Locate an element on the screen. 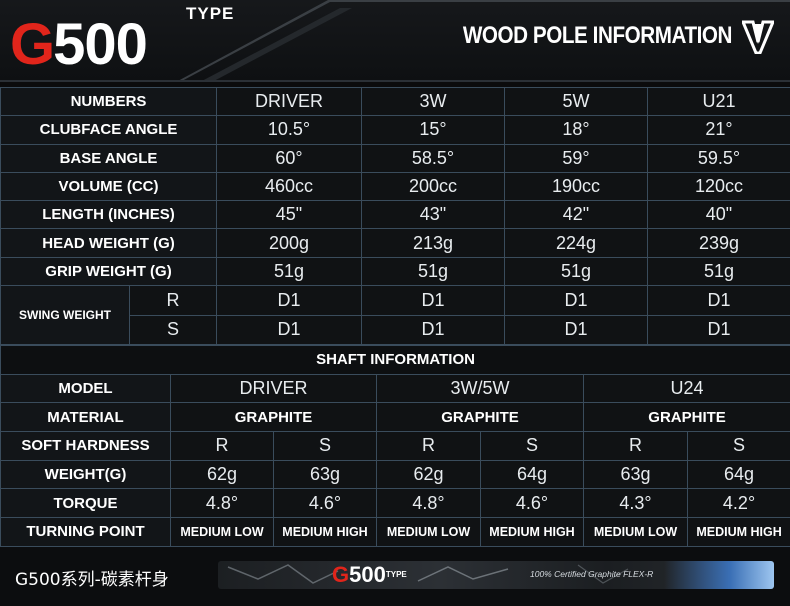 This screenshot has width=790, height=606. column-header-driver: DRIVER is located at coordinates (289, 101).